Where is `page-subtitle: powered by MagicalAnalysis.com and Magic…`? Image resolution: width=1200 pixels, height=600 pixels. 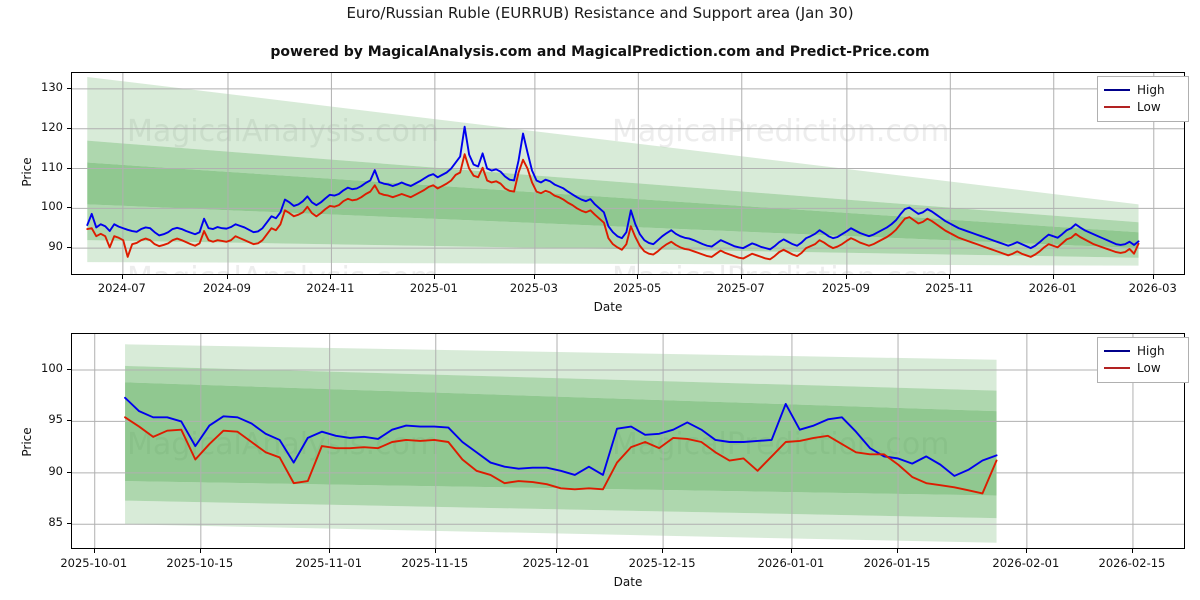
page-subtitle: powered by MagicalAnalysis.com and Magic… is located at coordinates (600, 52).